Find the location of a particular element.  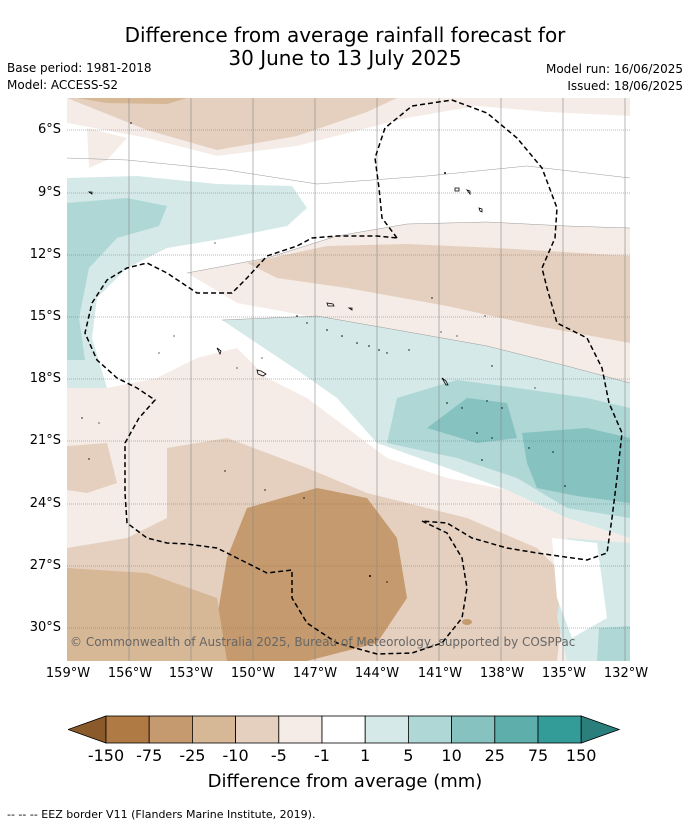

lat-label: 30°S is located at coordinates (45, 627).